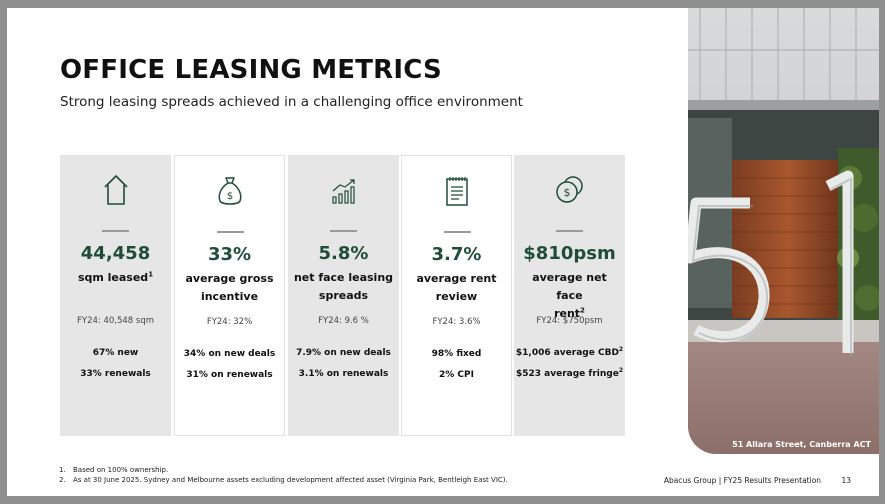  I want to click on bar-chart-icon, so click(343, 190).